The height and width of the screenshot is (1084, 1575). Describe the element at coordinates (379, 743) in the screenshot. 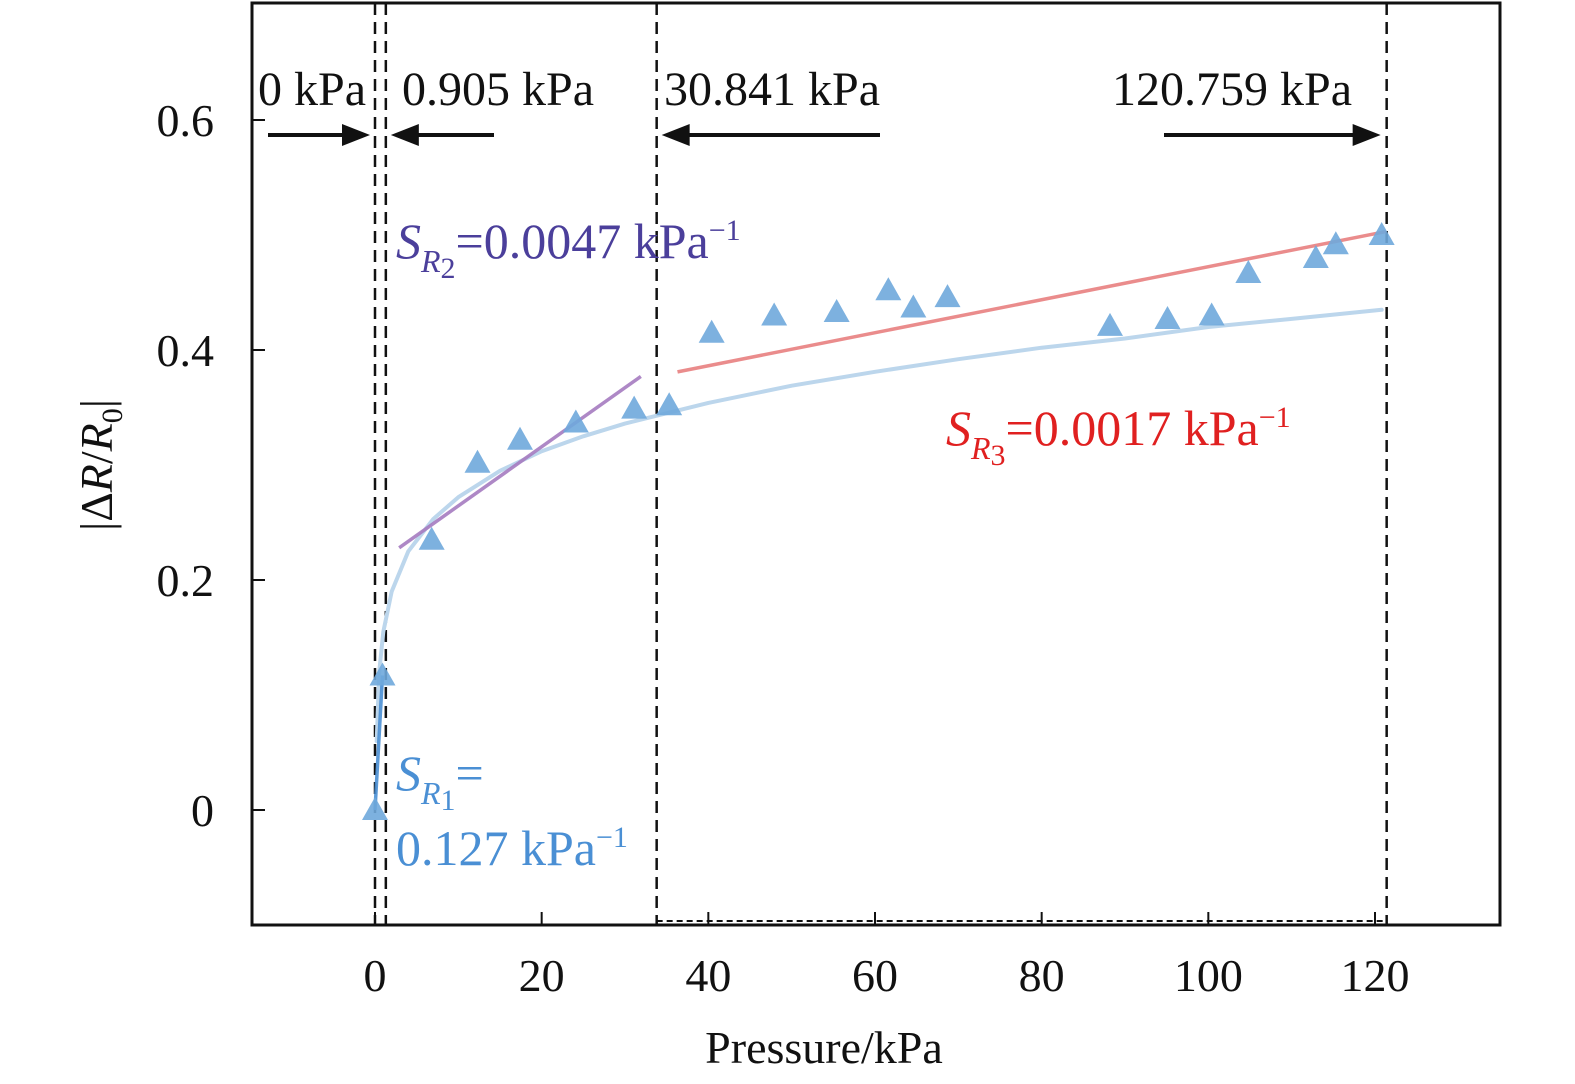

I see `fit-line-sr1` at that location.